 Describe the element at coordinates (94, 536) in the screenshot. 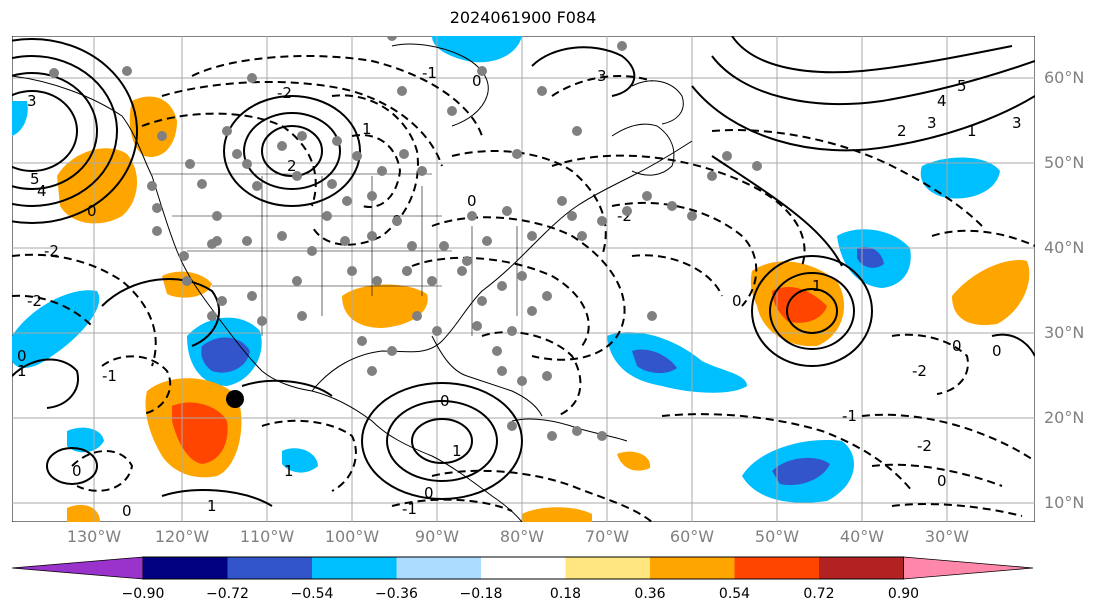

I see `lon-label: 130°W` at that location.